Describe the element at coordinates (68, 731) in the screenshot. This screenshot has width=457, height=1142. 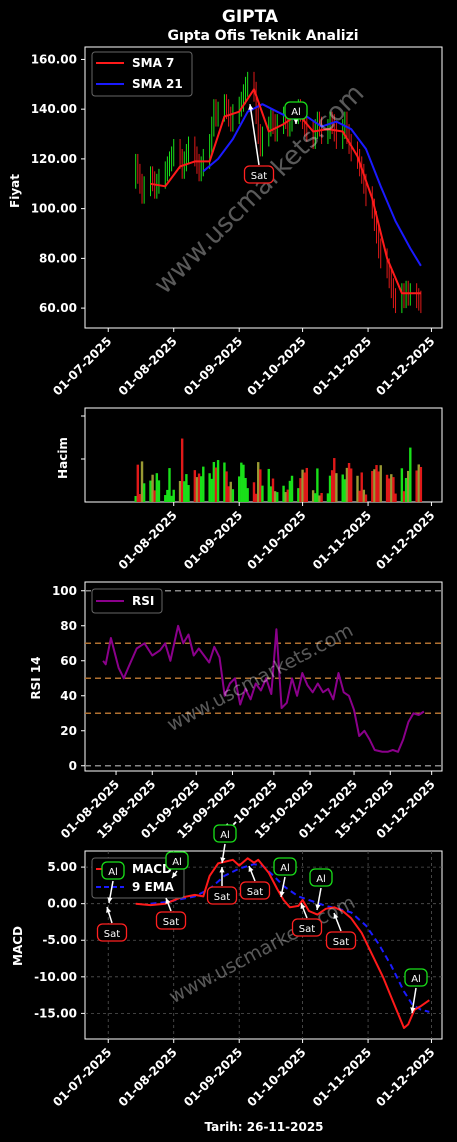
I see `rsi-y-tick-label: 20` at that location.